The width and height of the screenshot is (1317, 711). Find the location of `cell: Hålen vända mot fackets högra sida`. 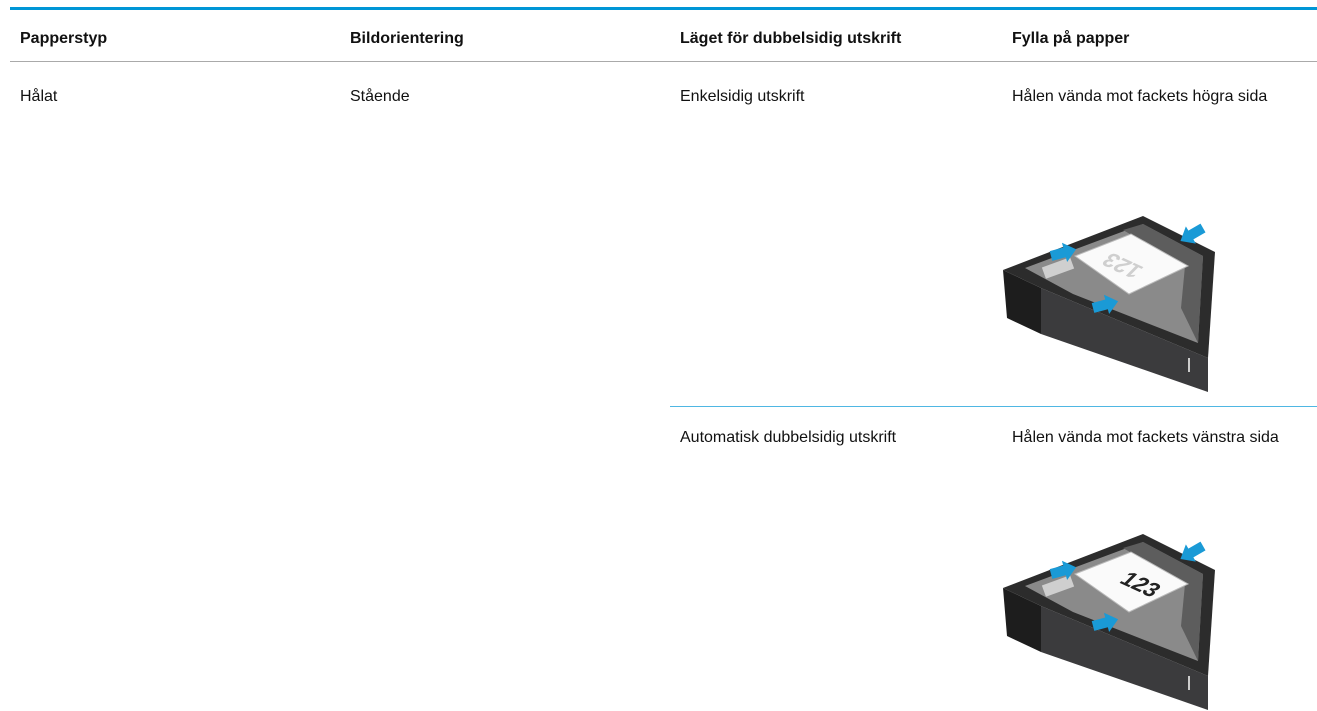

cell: Hålen vända mot fackets högra sida is located at coordinates (1140, 96).